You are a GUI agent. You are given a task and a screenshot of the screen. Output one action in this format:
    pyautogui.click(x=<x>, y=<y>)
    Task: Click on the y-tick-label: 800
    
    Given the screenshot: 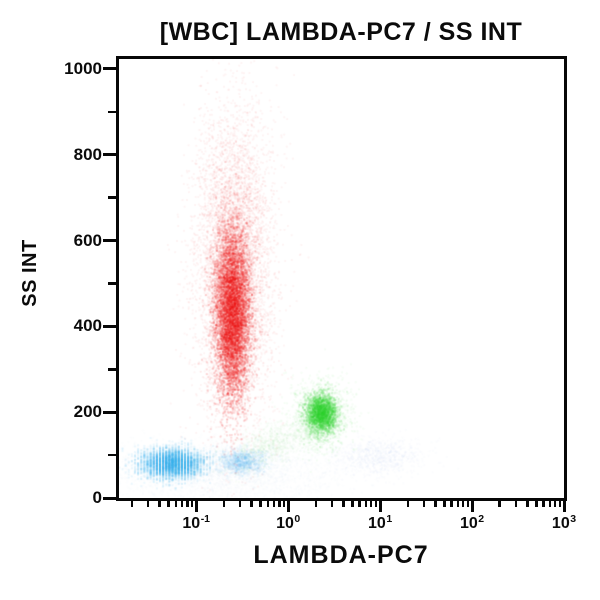 What is the action you would take?
    pyautogui.click(x=87, y=154)
    